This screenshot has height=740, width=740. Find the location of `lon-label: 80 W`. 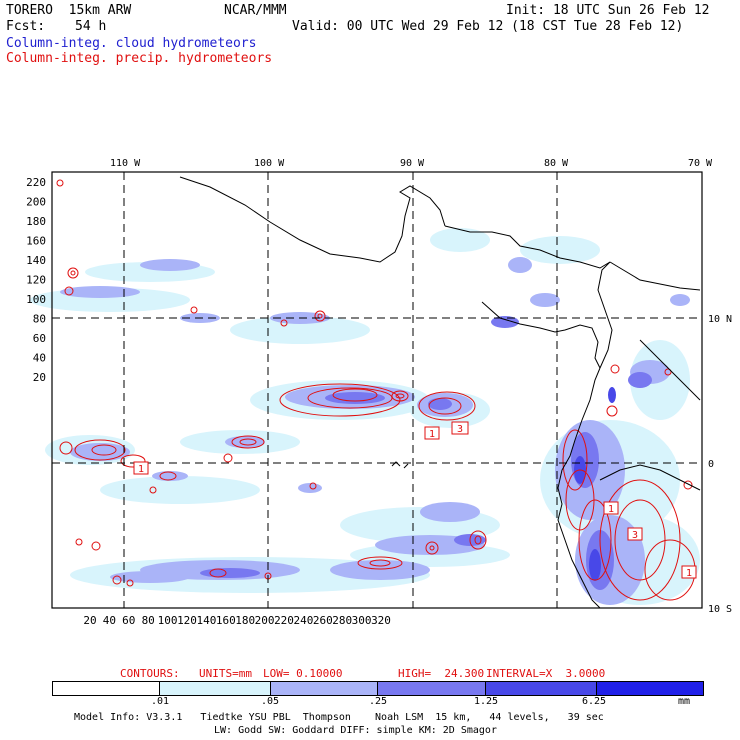

lon-label: 80 W is located at coordinates (556, 163).